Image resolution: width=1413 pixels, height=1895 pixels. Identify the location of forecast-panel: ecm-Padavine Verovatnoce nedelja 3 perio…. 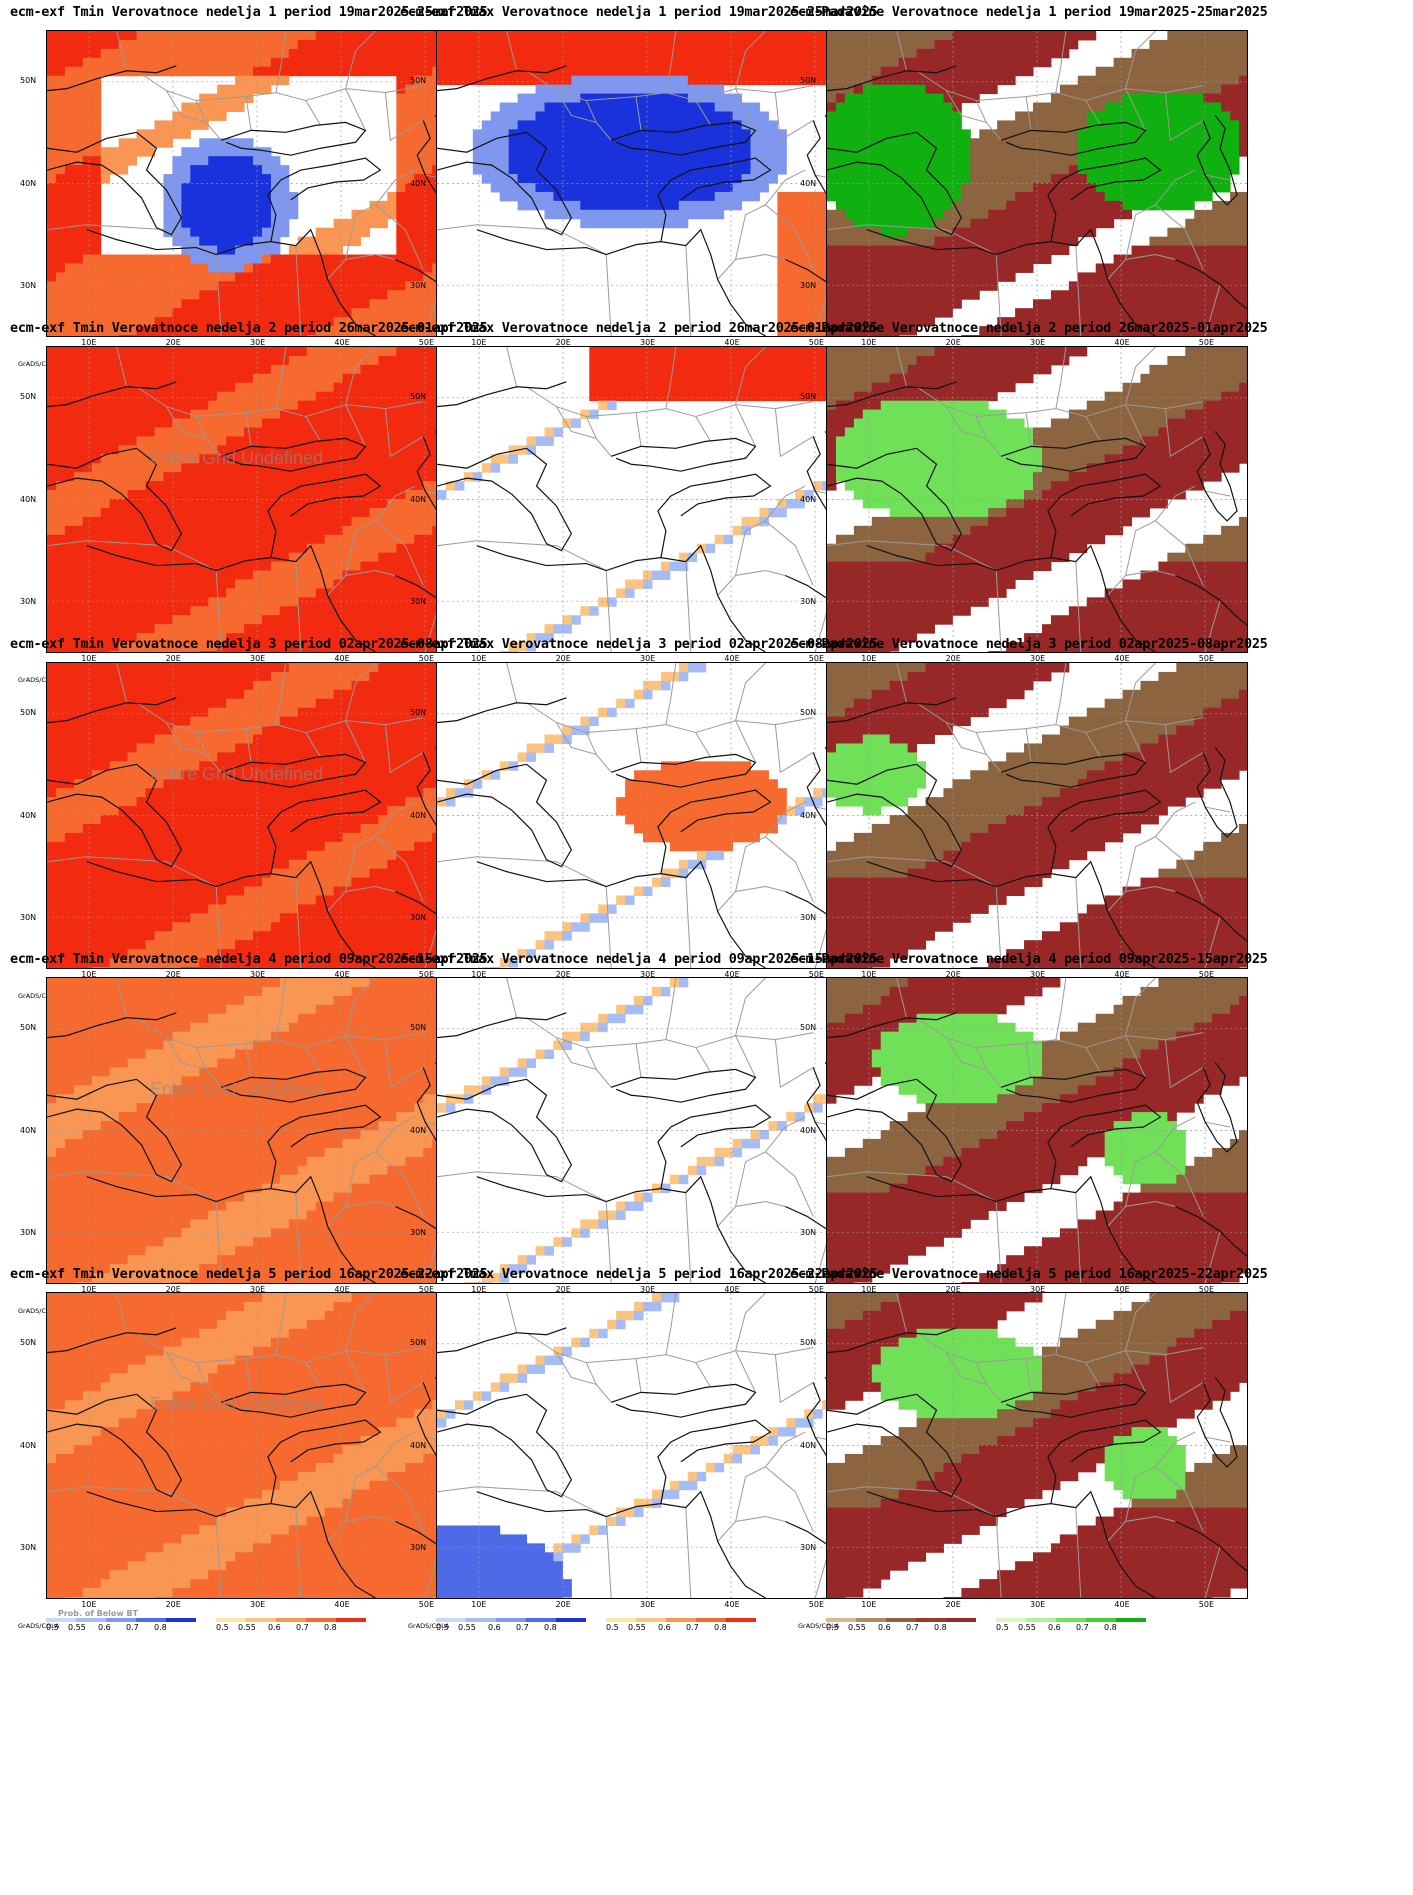
(1029, 823).